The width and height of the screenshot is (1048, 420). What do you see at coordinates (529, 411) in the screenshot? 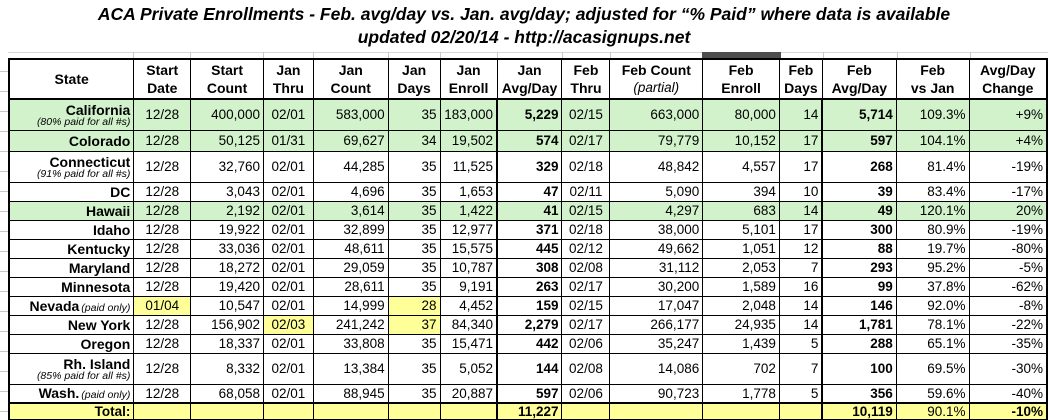
I see `total-cell-jan-avg-day: 11,227` at bounding box center [529, 411].